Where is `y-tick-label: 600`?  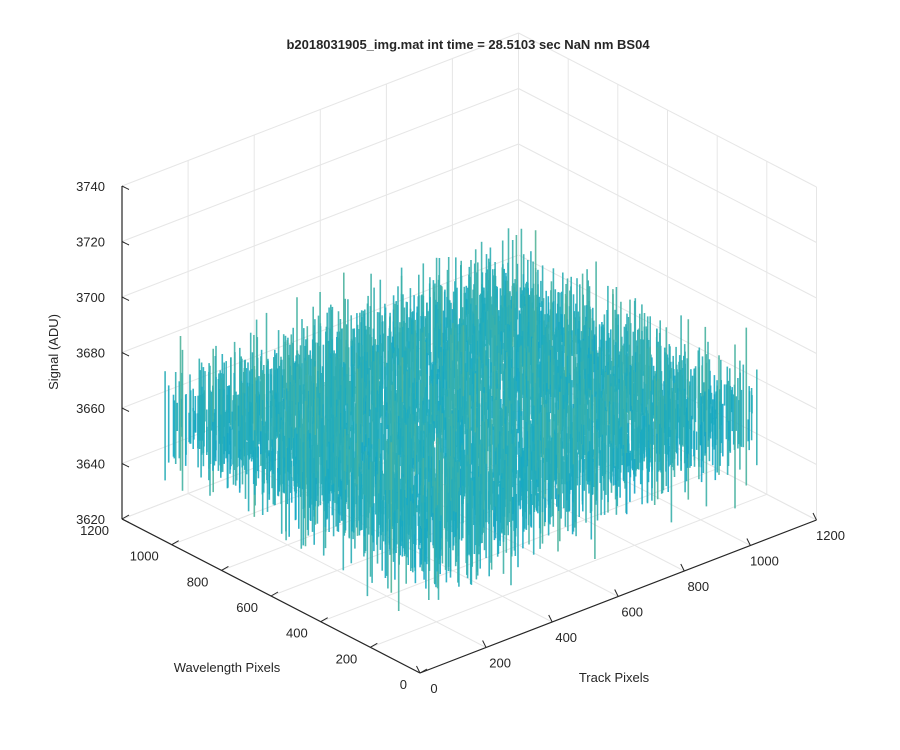
y-tick-label: 600 is located at coordinates (247, 607).